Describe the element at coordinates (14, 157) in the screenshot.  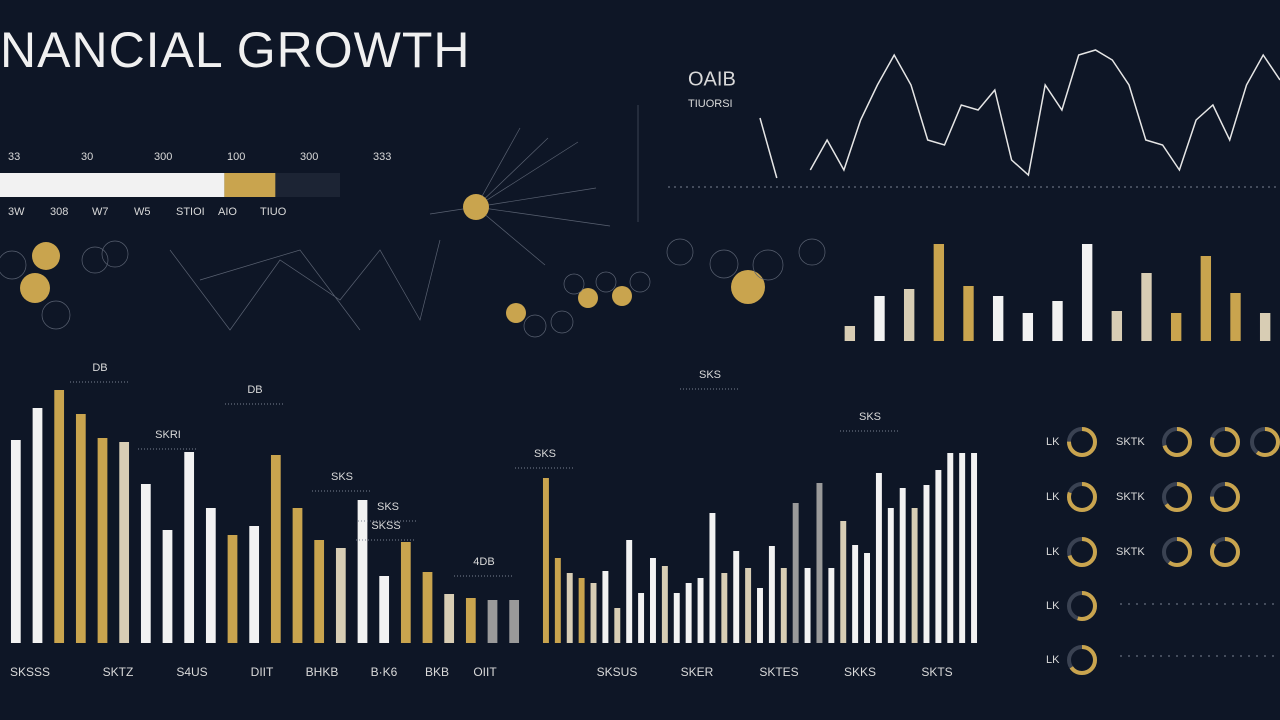
I see `progress-tick: 33` at that location.